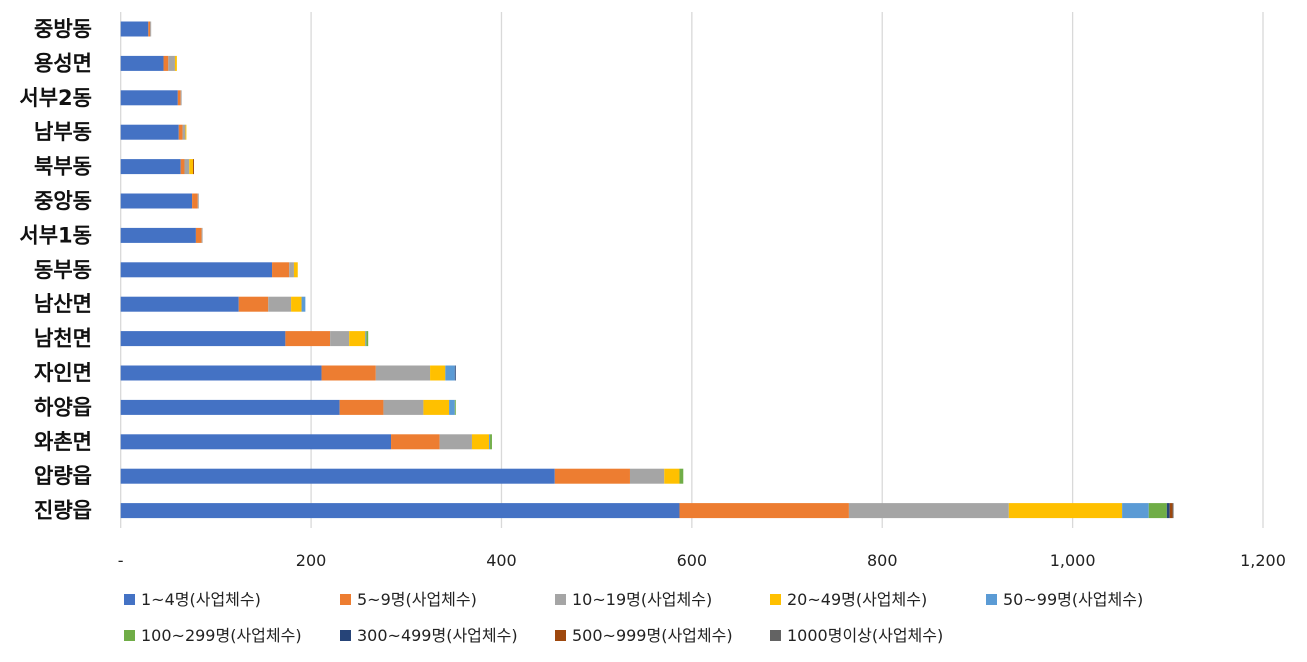 This screenshot has height=662, width=1307. What do you see at coordinates (63, 63) in the screenshot?
I see `category-label: 용성면` at bounding box center [63, 63].